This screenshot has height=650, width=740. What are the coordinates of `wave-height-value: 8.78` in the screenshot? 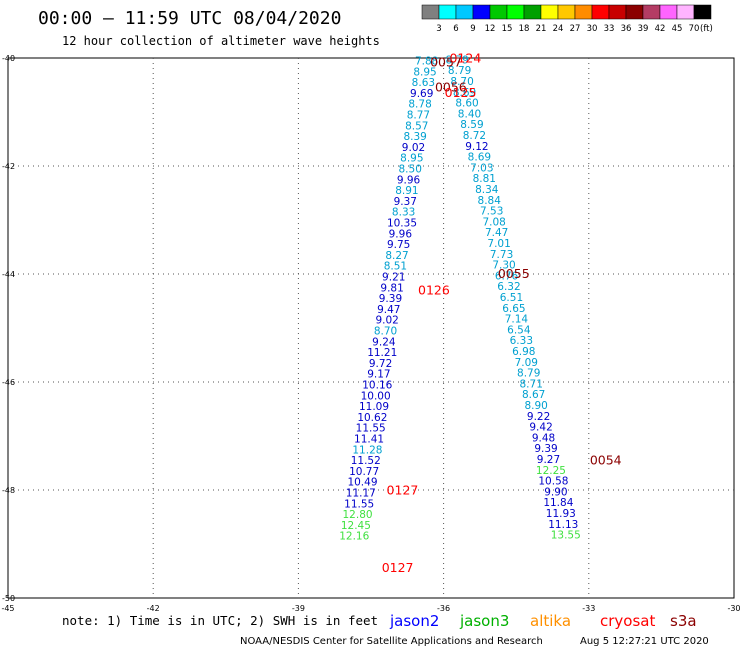 It's located at (419, 105).